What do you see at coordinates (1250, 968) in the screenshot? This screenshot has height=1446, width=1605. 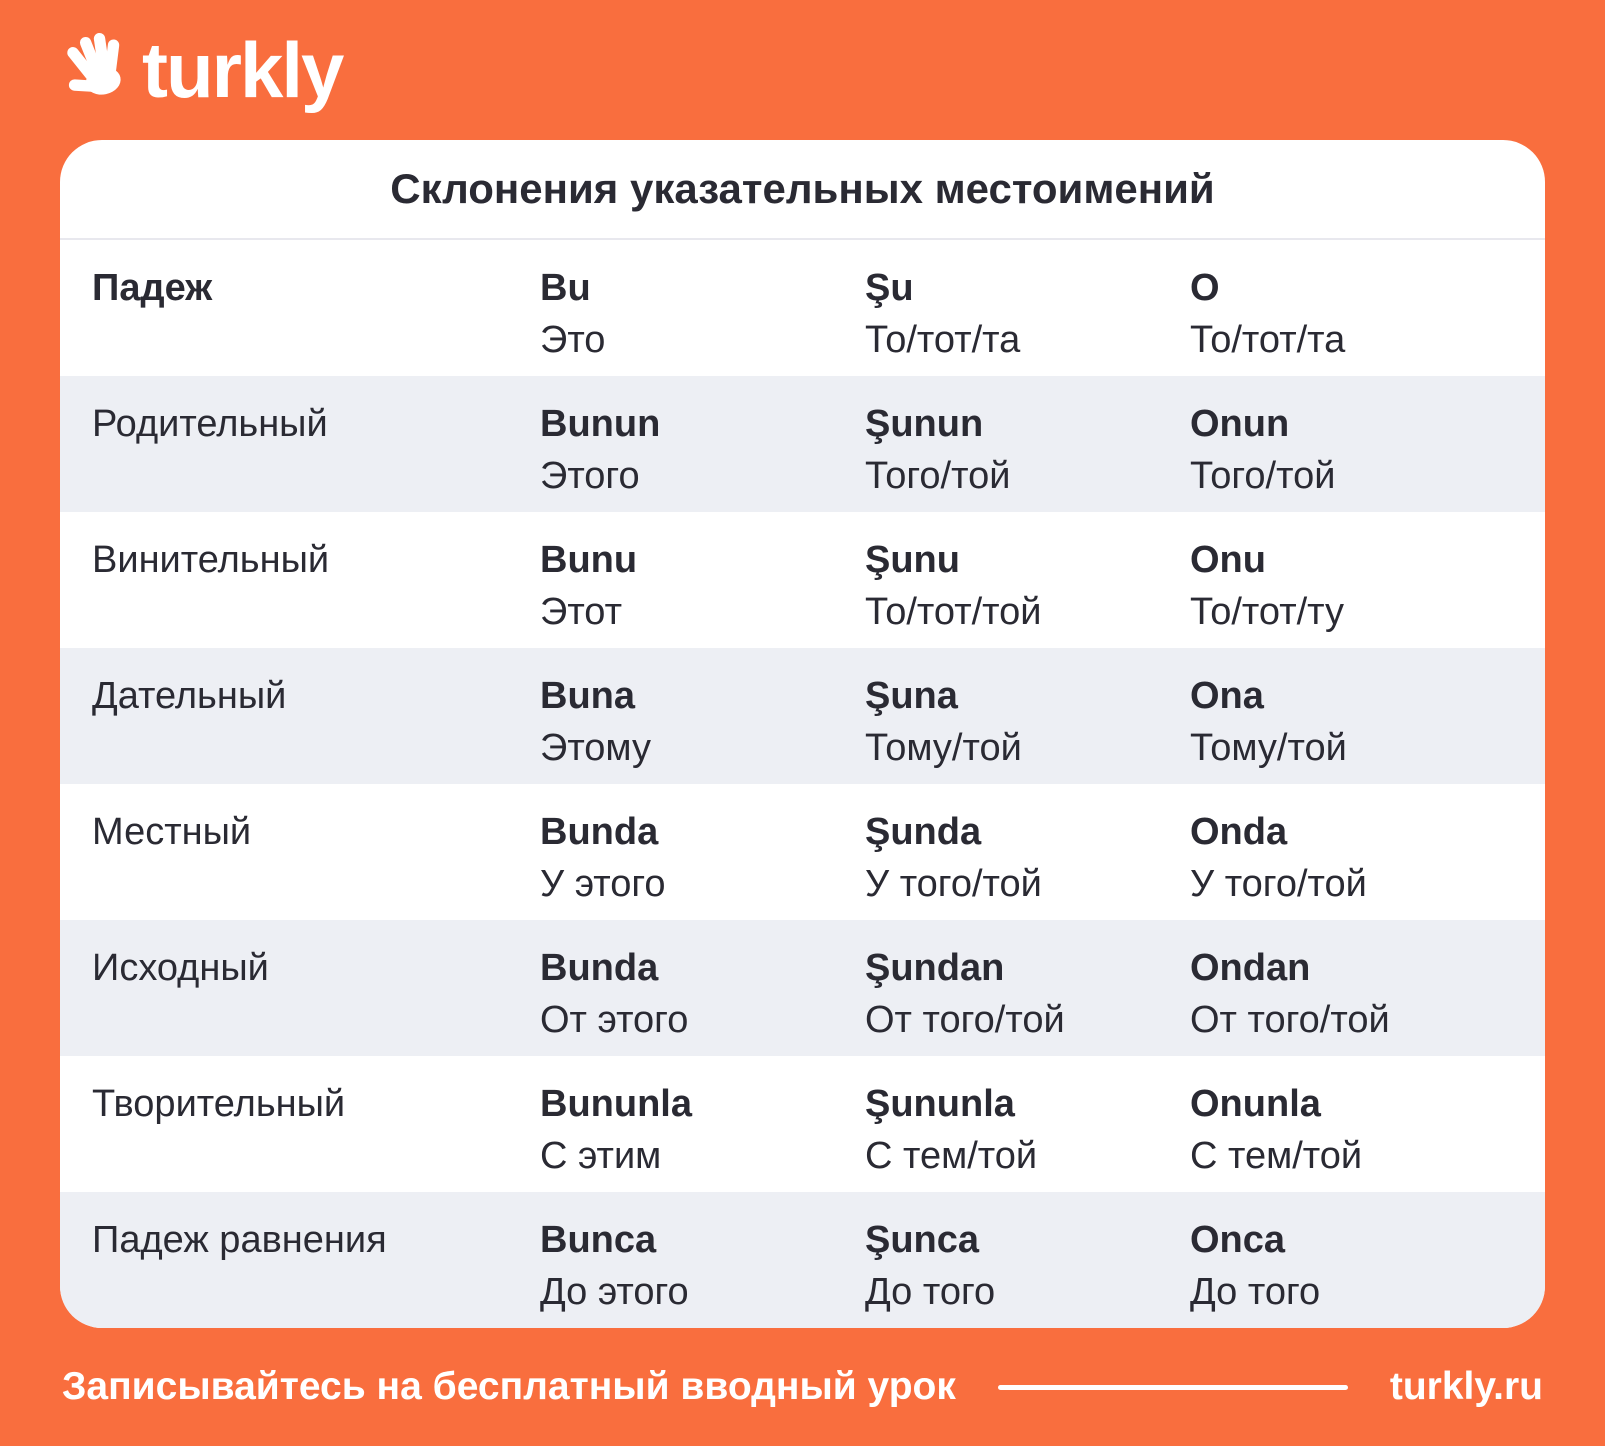 I see `turkish-word: Ondan` at bounding box center [1250, 968].